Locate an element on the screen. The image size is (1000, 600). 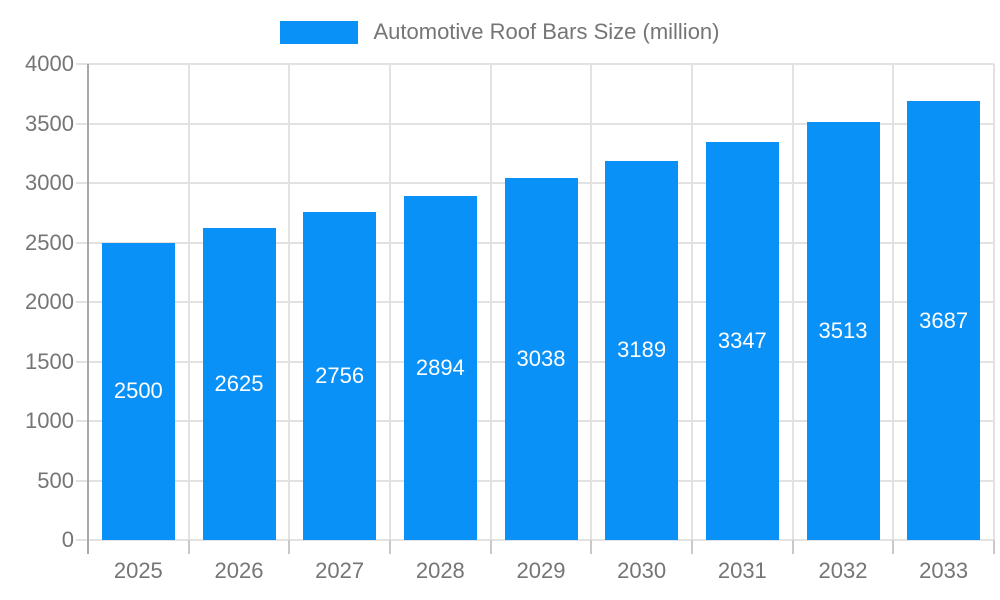
legend-label: Automotive Roof Bars Size (million) is located at coordinates (546, 31).